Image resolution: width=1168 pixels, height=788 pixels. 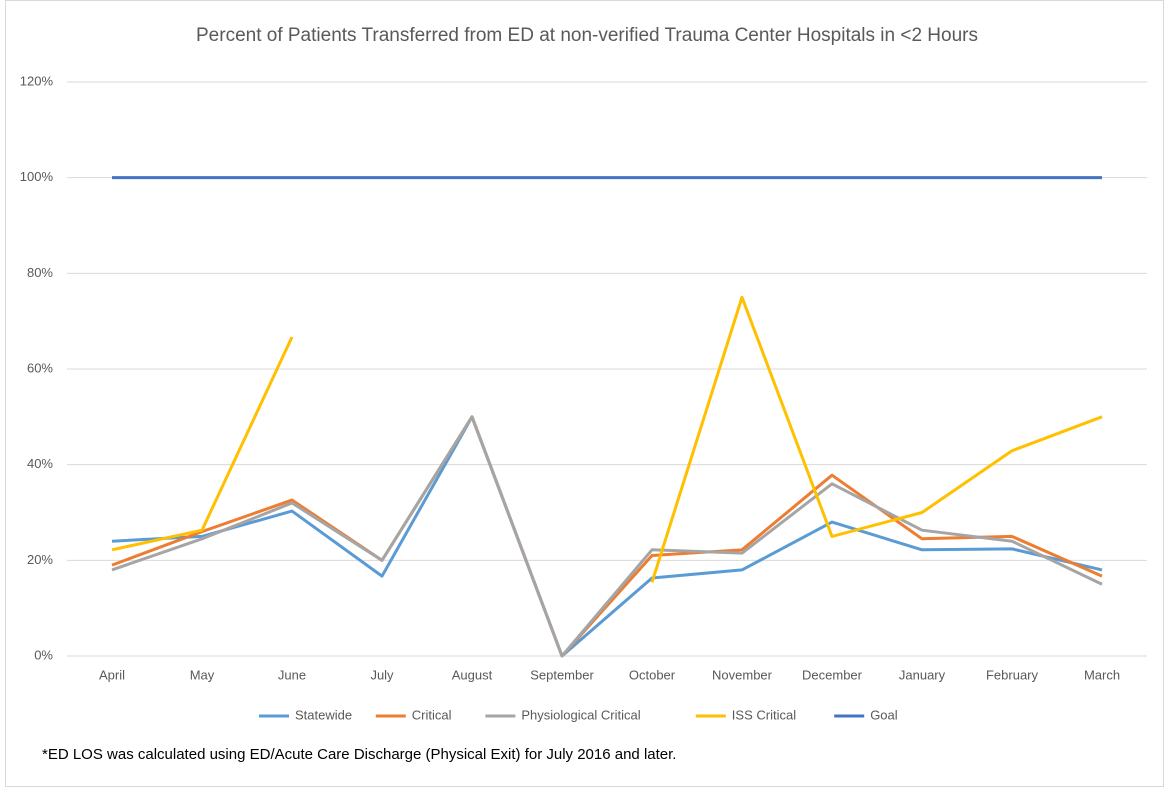 What do you see at coordinates (764, 714) in the screenshot?
I see `legend-label: ISS Critical` at bounding box center [764, 714].